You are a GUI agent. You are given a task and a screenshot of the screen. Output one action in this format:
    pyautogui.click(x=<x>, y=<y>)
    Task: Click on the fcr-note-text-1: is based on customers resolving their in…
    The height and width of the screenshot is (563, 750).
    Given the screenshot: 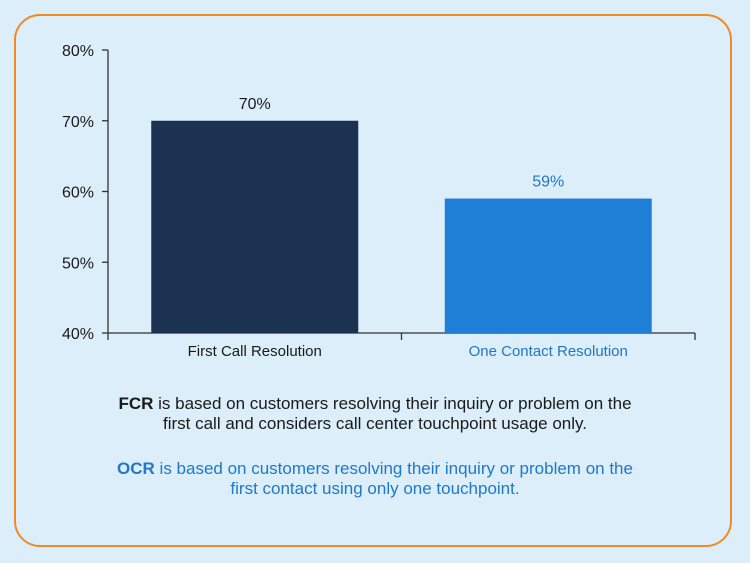 What is the action you would take?
    pyautogui.click(x=392, y=403)
    